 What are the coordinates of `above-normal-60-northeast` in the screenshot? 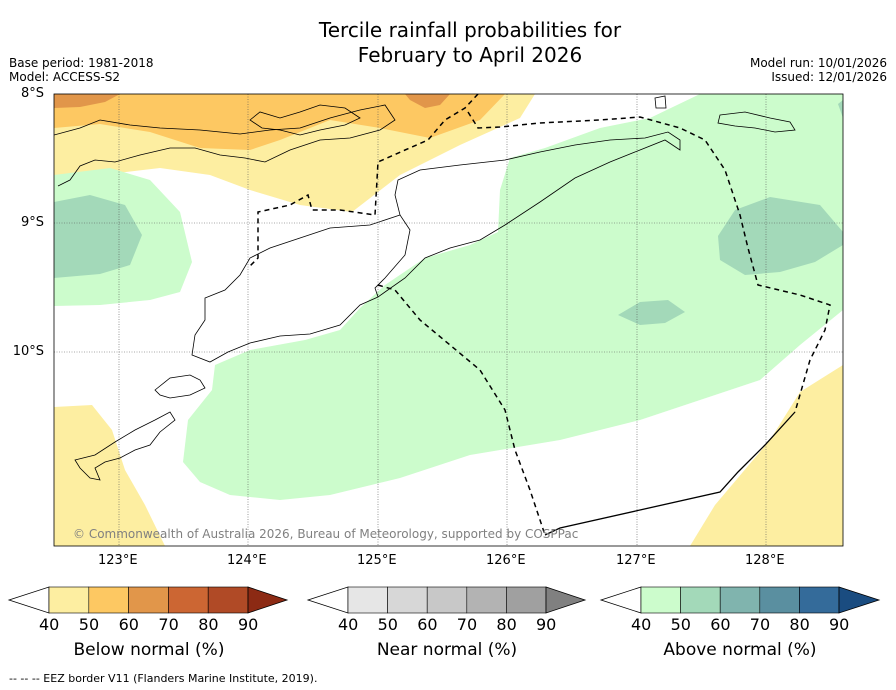 It's located at (840, 109).